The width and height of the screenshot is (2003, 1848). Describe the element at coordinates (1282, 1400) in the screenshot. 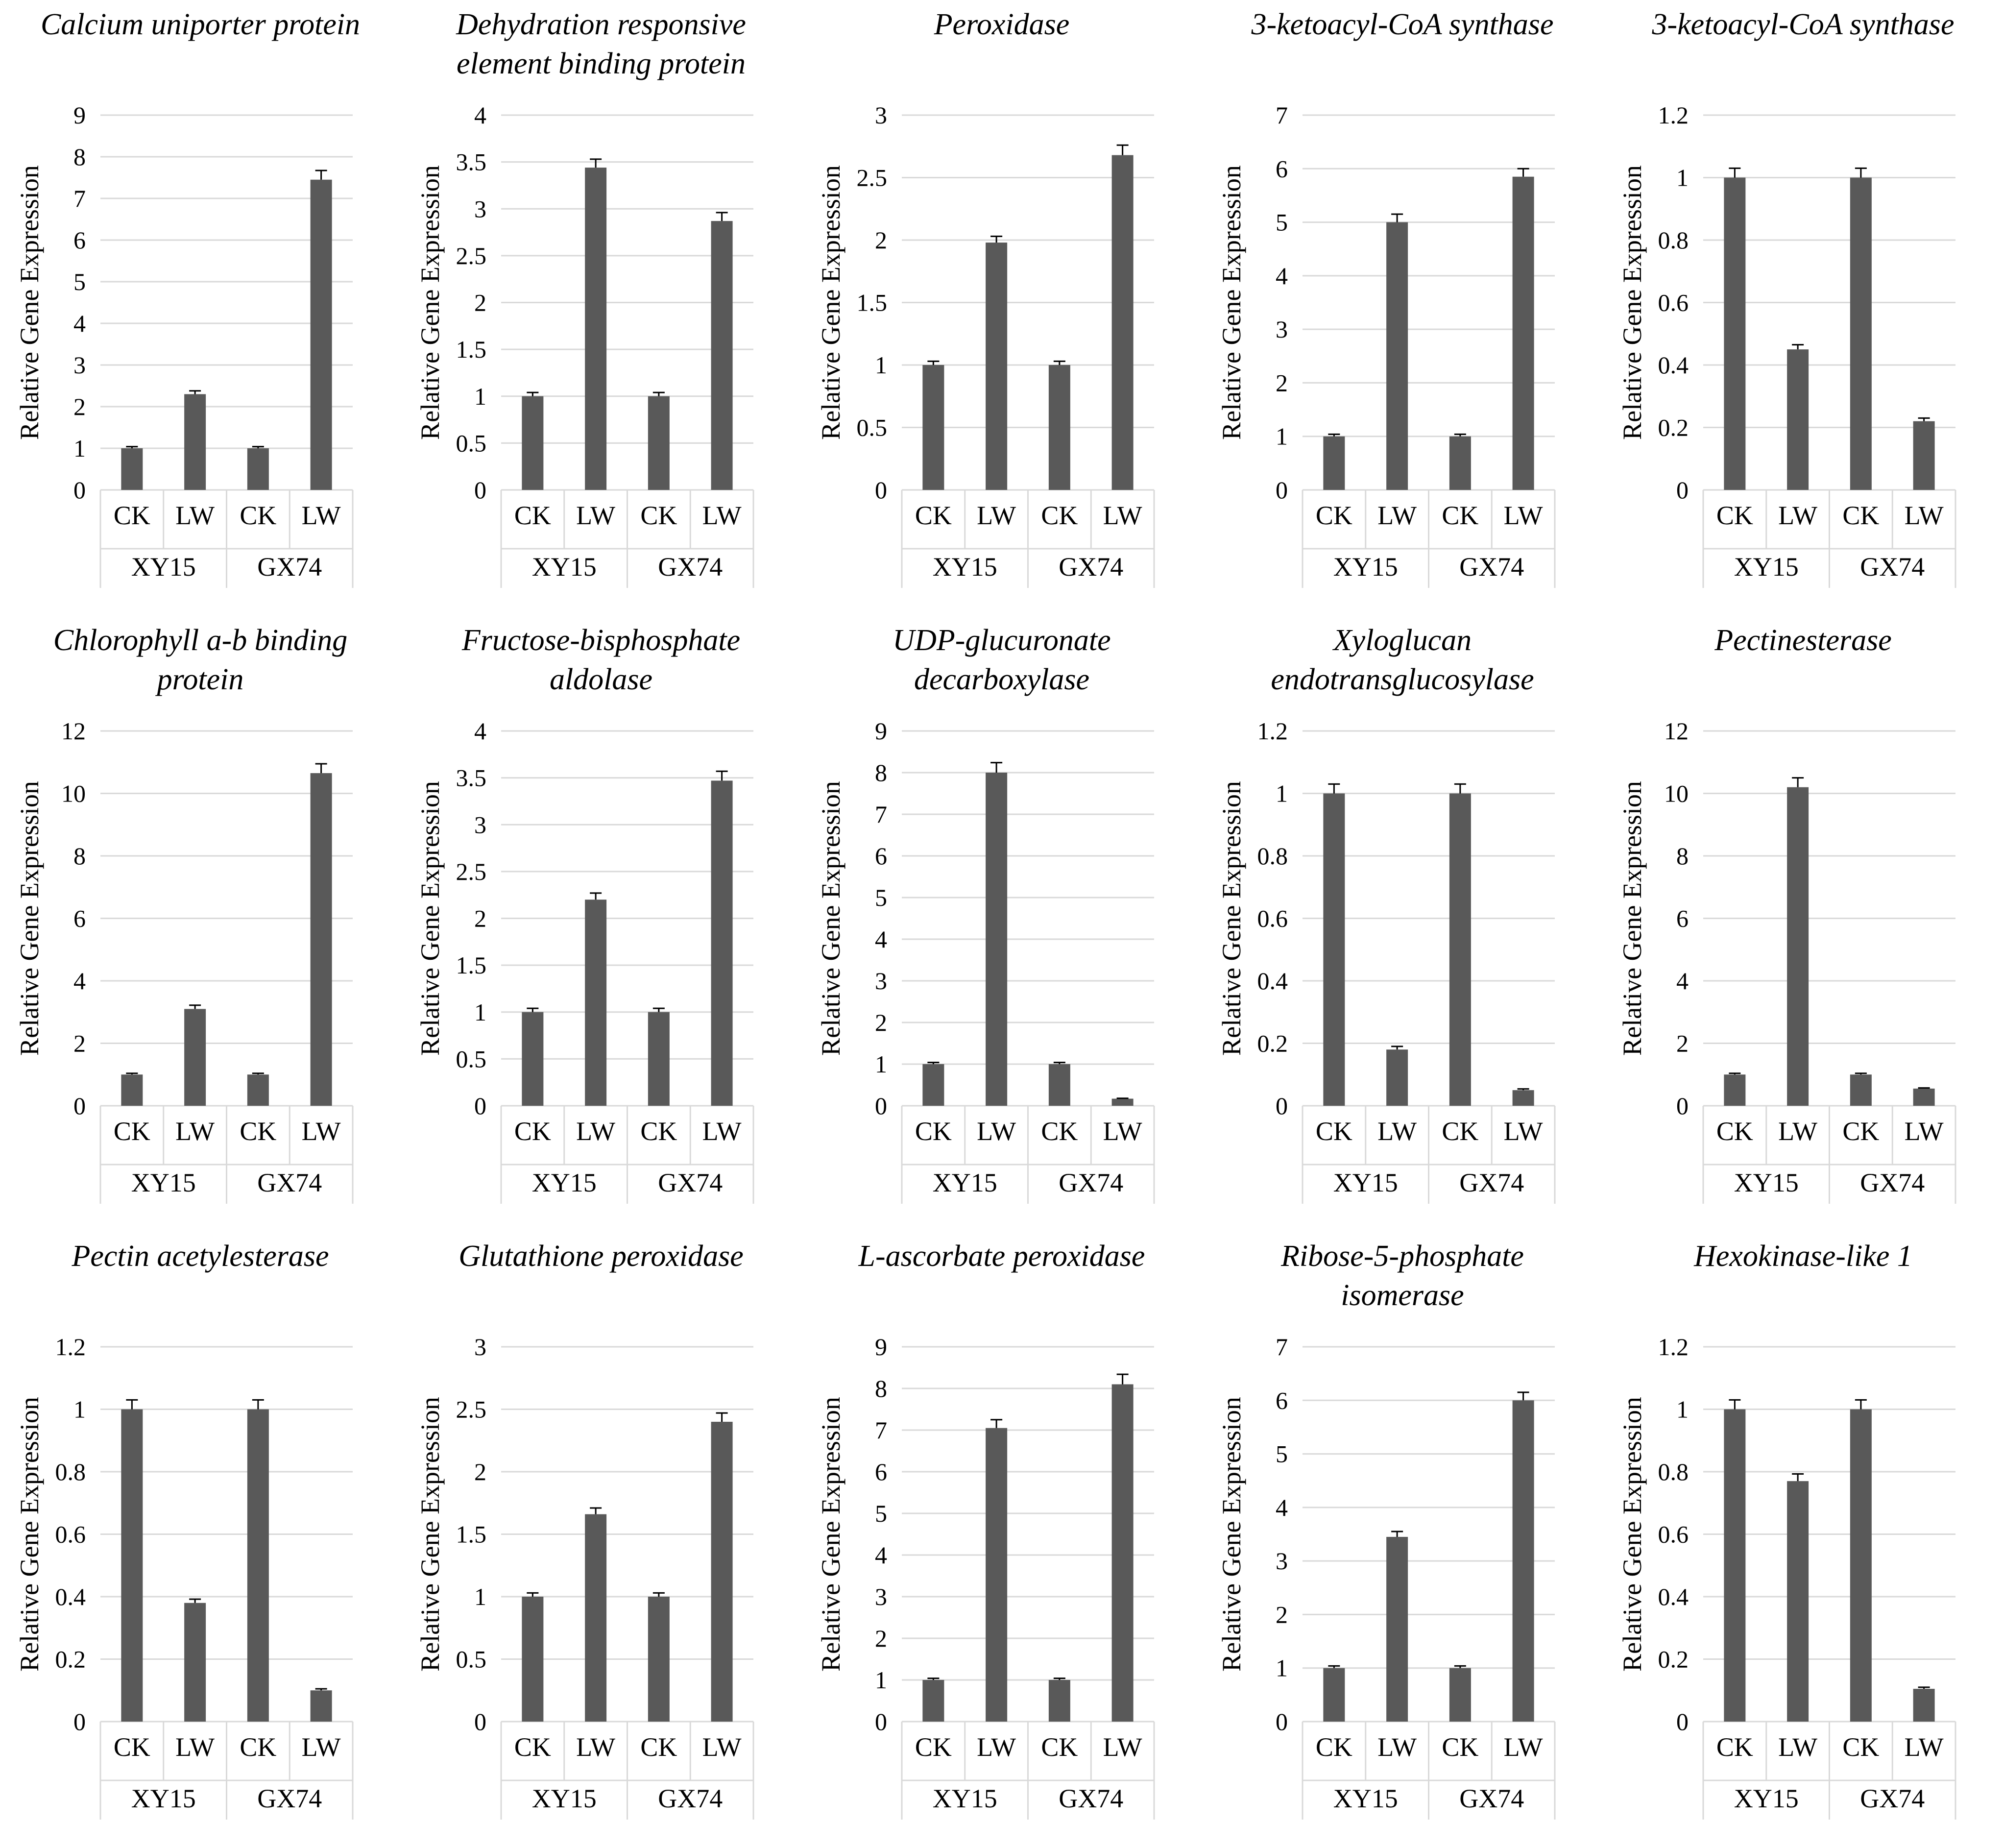

I see `y-tick-label: 6` at that location.